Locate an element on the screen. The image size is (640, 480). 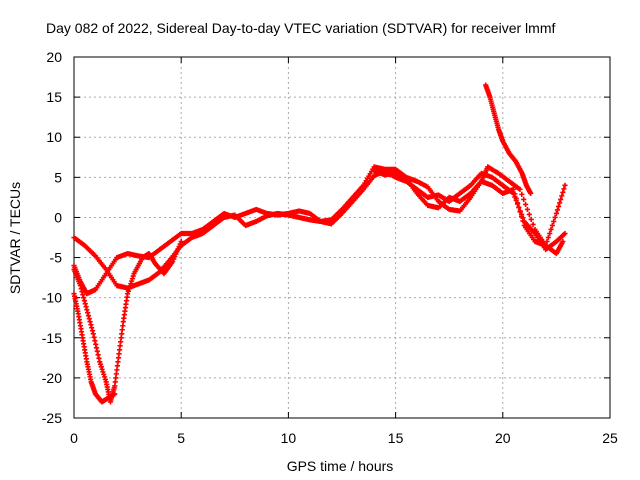
series-track-c is located at coordinates (94, 348).